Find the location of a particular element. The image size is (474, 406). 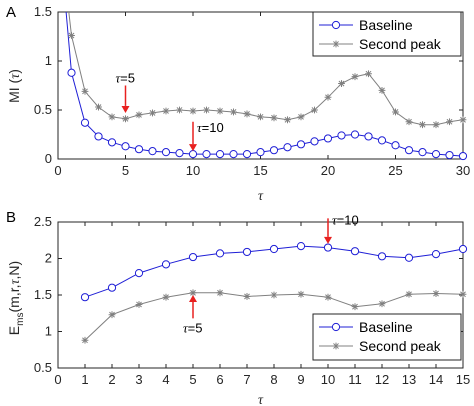

y-axis-label-args: (m,r, is located at coordinates (14, 299).